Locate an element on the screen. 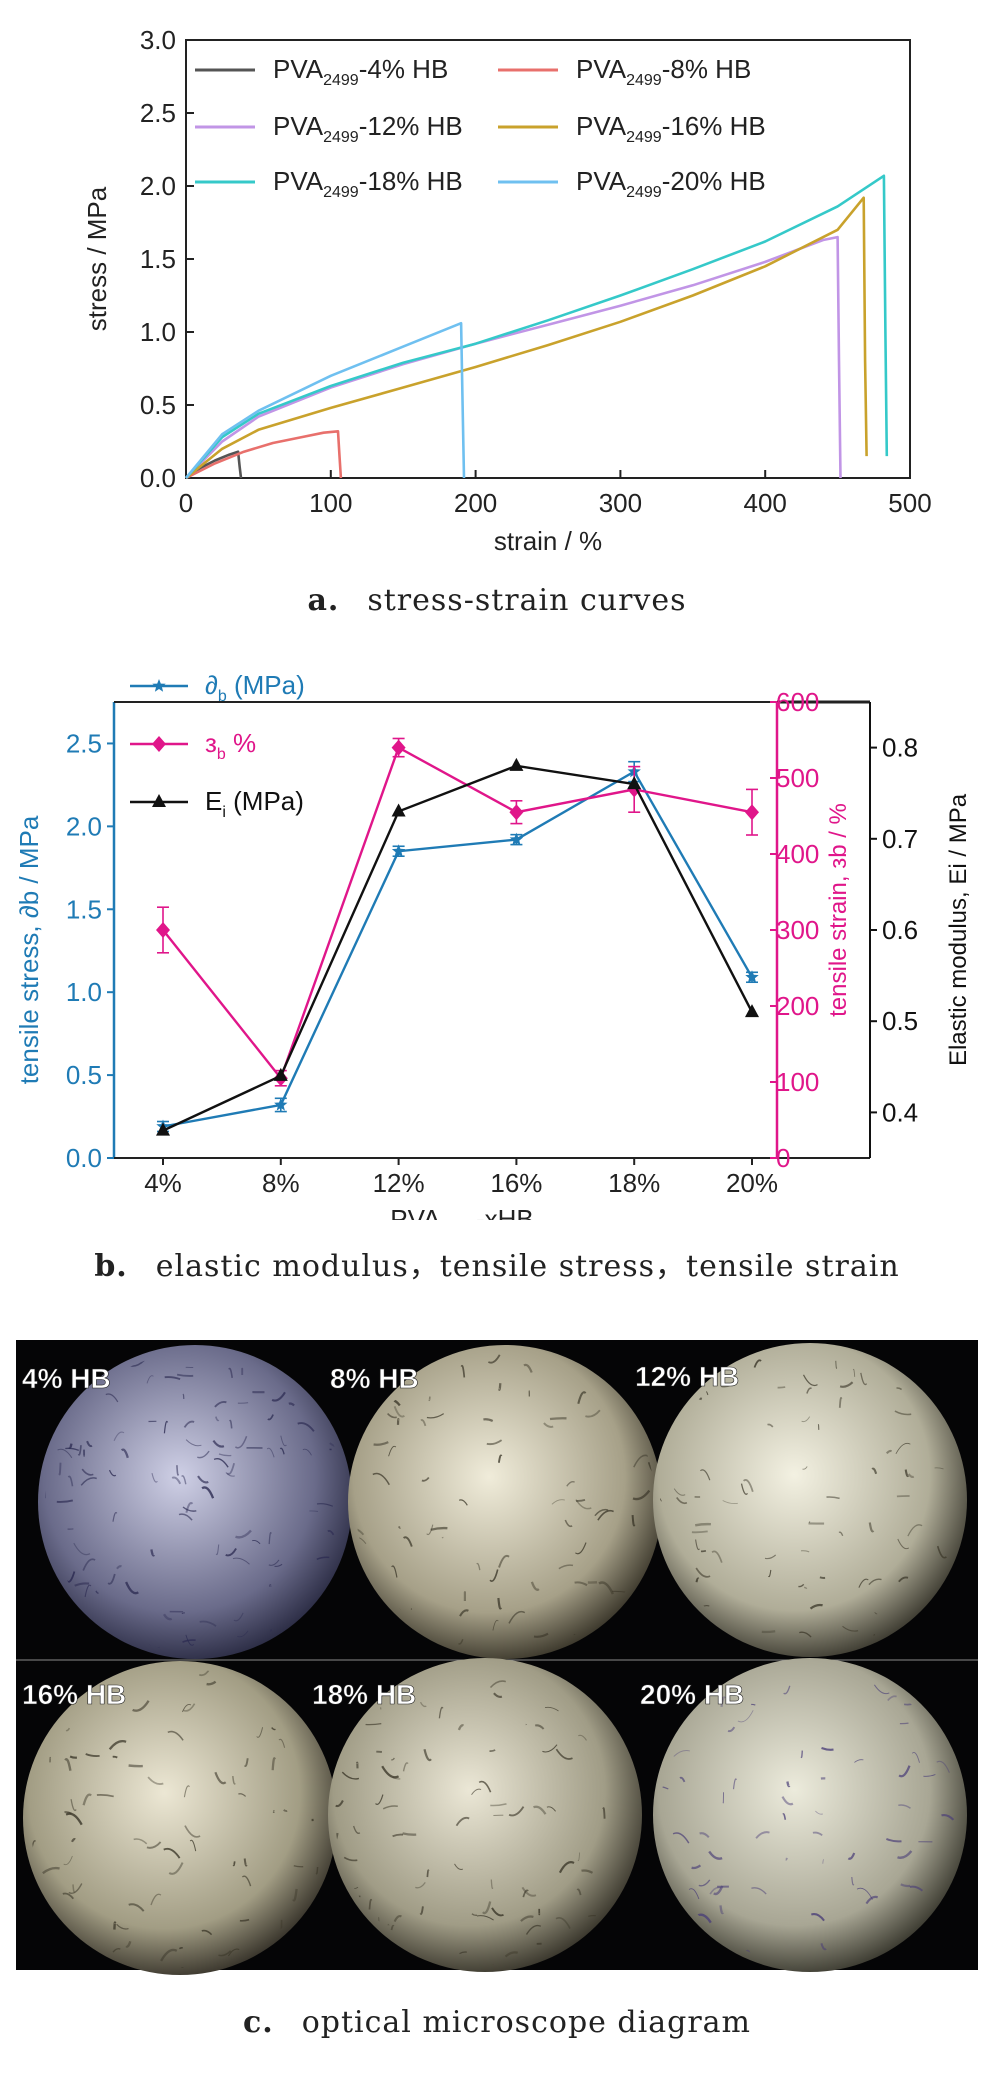  left-tick-label: 2.5 is located at coordinates (84, 743).